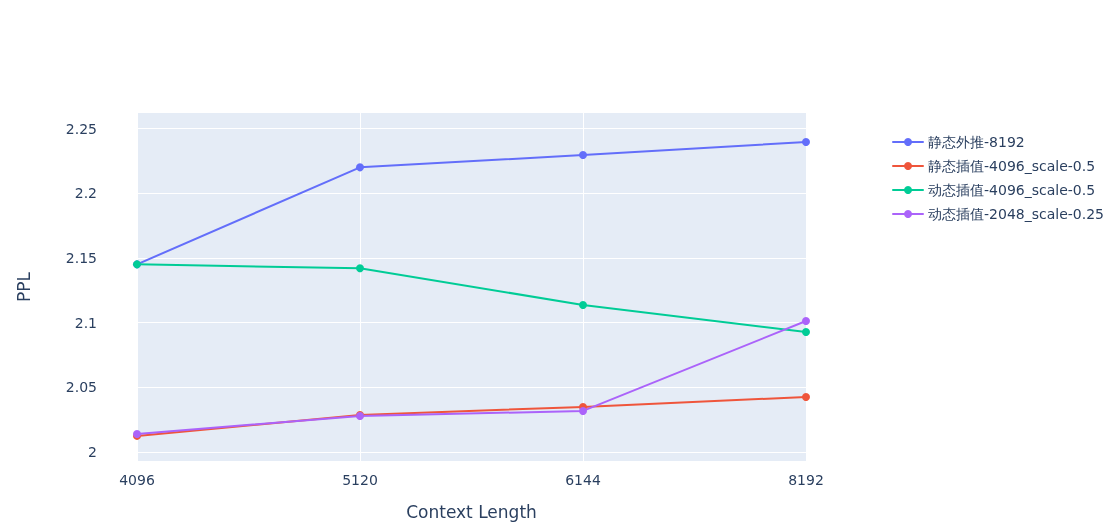 The height and width of the screenshot is (529, 1119). I want to click on y-tick-label: 2.2, so click(85, 193).